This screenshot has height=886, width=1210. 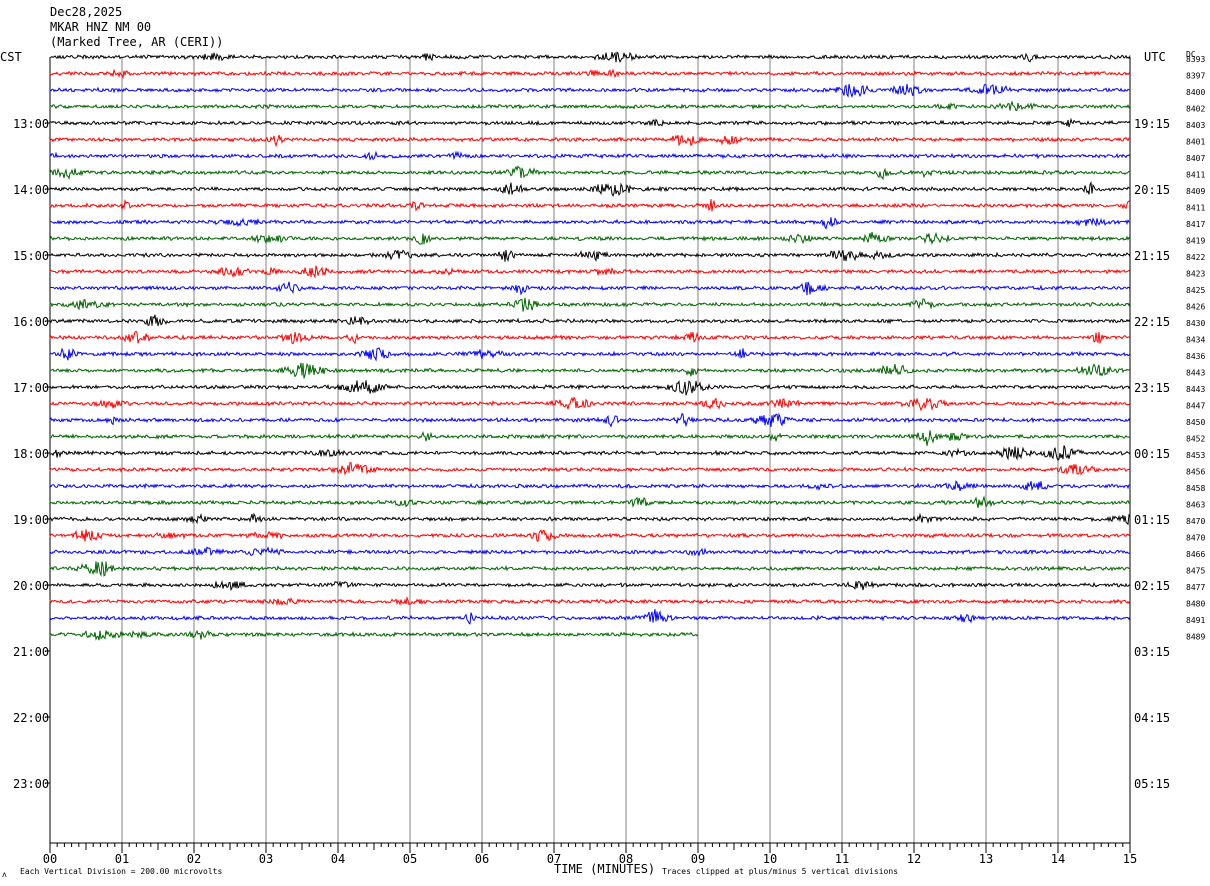 What do you see at coordinates (31, 388) in the screenshot?
I see `left-hour-tick-label: 17:00` at bounding box center [31, 388].